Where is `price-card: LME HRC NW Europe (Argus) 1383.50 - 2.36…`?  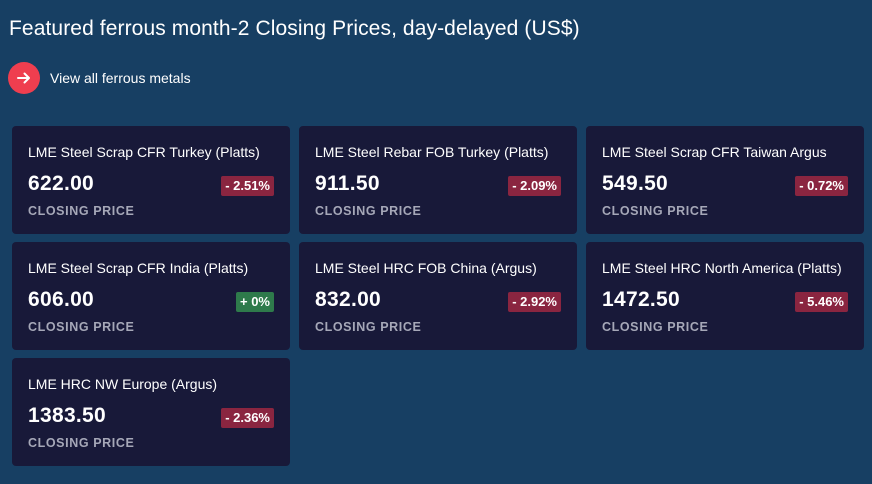
price-card: LME HRC NW Europe (Argus) 1383.50 - 2.36… is located at coordinates (151, 412).